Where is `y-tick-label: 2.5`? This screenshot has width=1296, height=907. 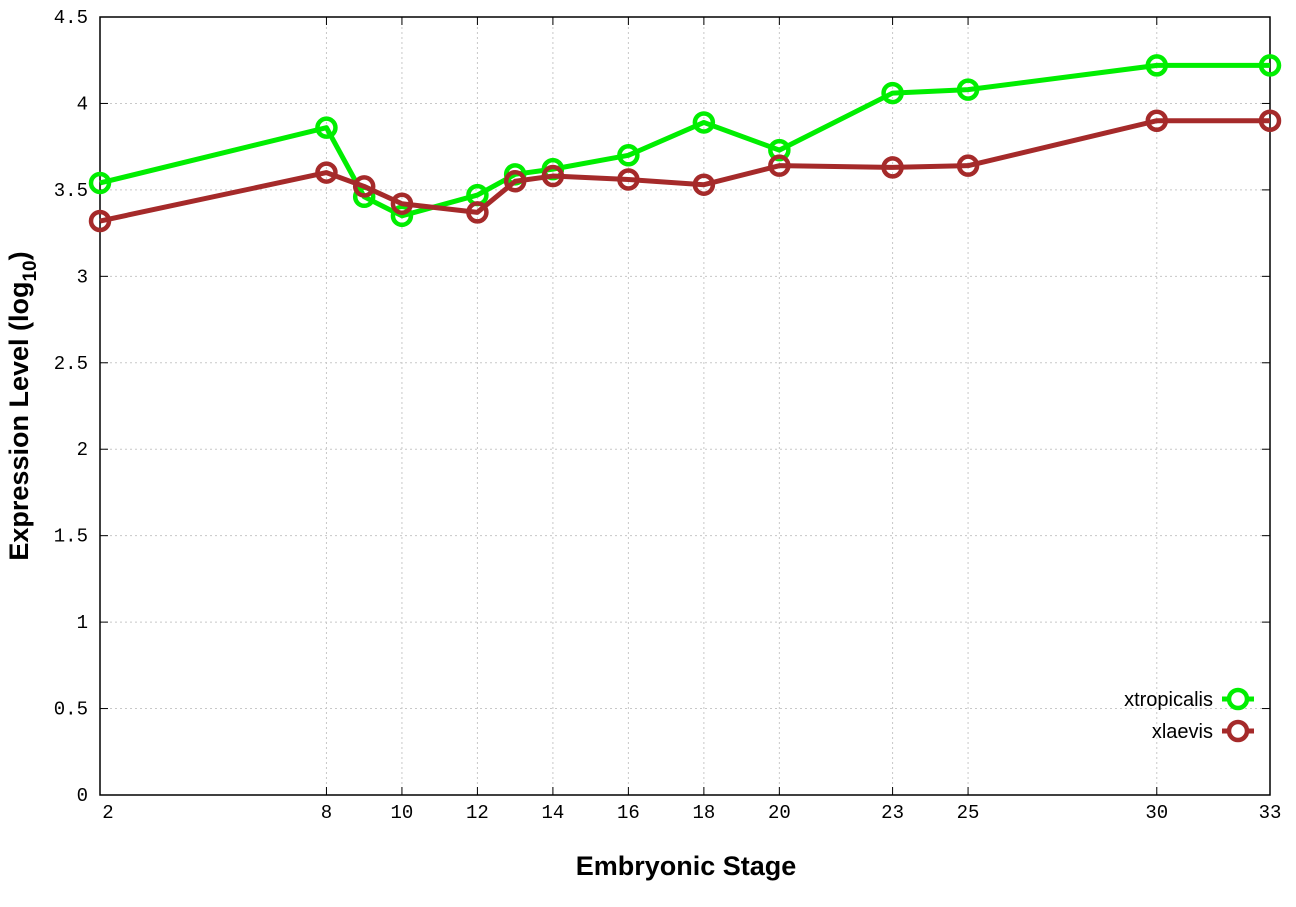
y-tick-label: 2.5 is located at coordinates (71, 364).